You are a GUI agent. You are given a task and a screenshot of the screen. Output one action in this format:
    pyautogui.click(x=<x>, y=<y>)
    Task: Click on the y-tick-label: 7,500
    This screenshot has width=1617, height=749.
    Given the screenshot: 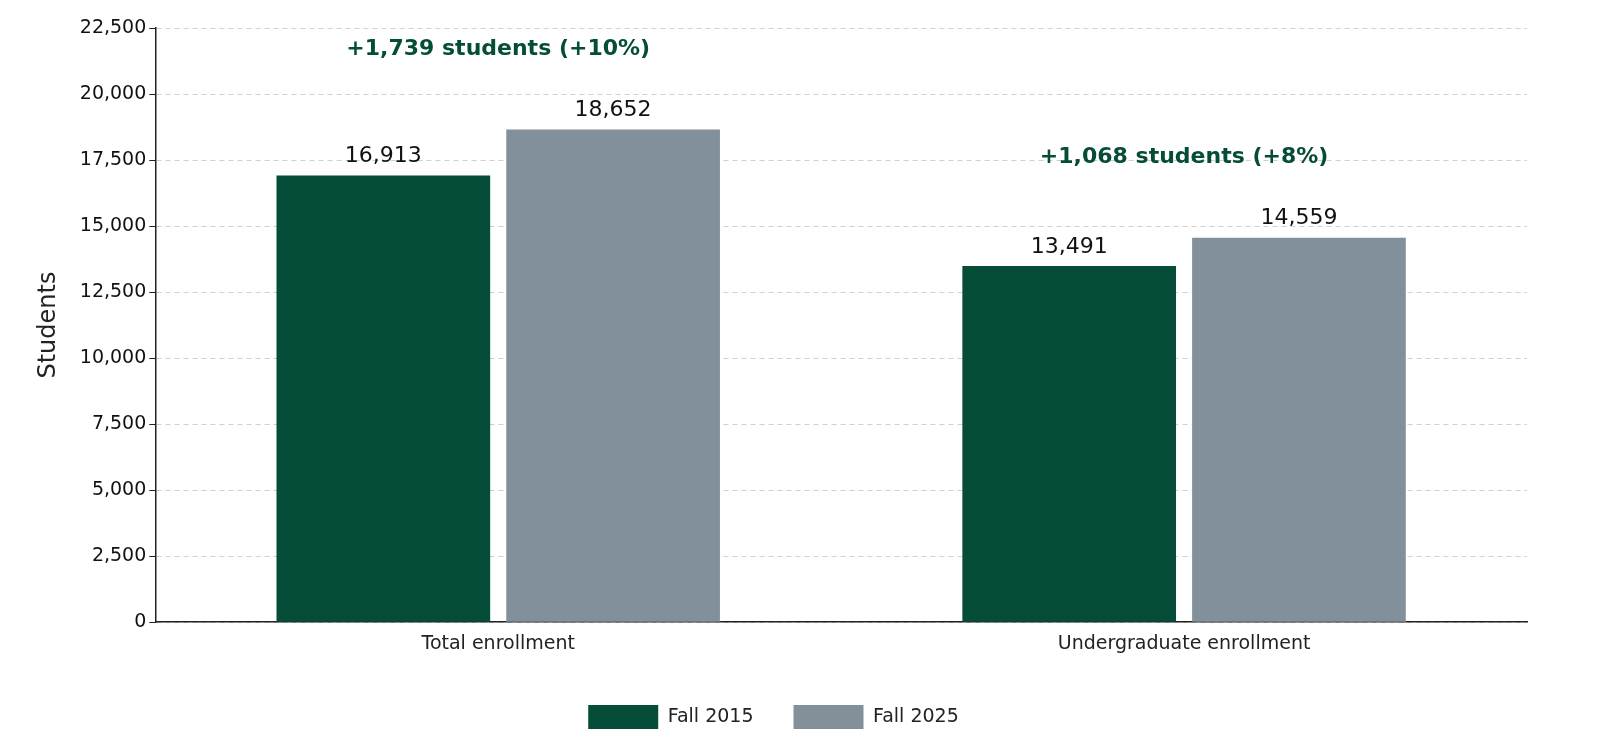 What is the action you would take?
    pyautogui.click(x=119, y=422)
    